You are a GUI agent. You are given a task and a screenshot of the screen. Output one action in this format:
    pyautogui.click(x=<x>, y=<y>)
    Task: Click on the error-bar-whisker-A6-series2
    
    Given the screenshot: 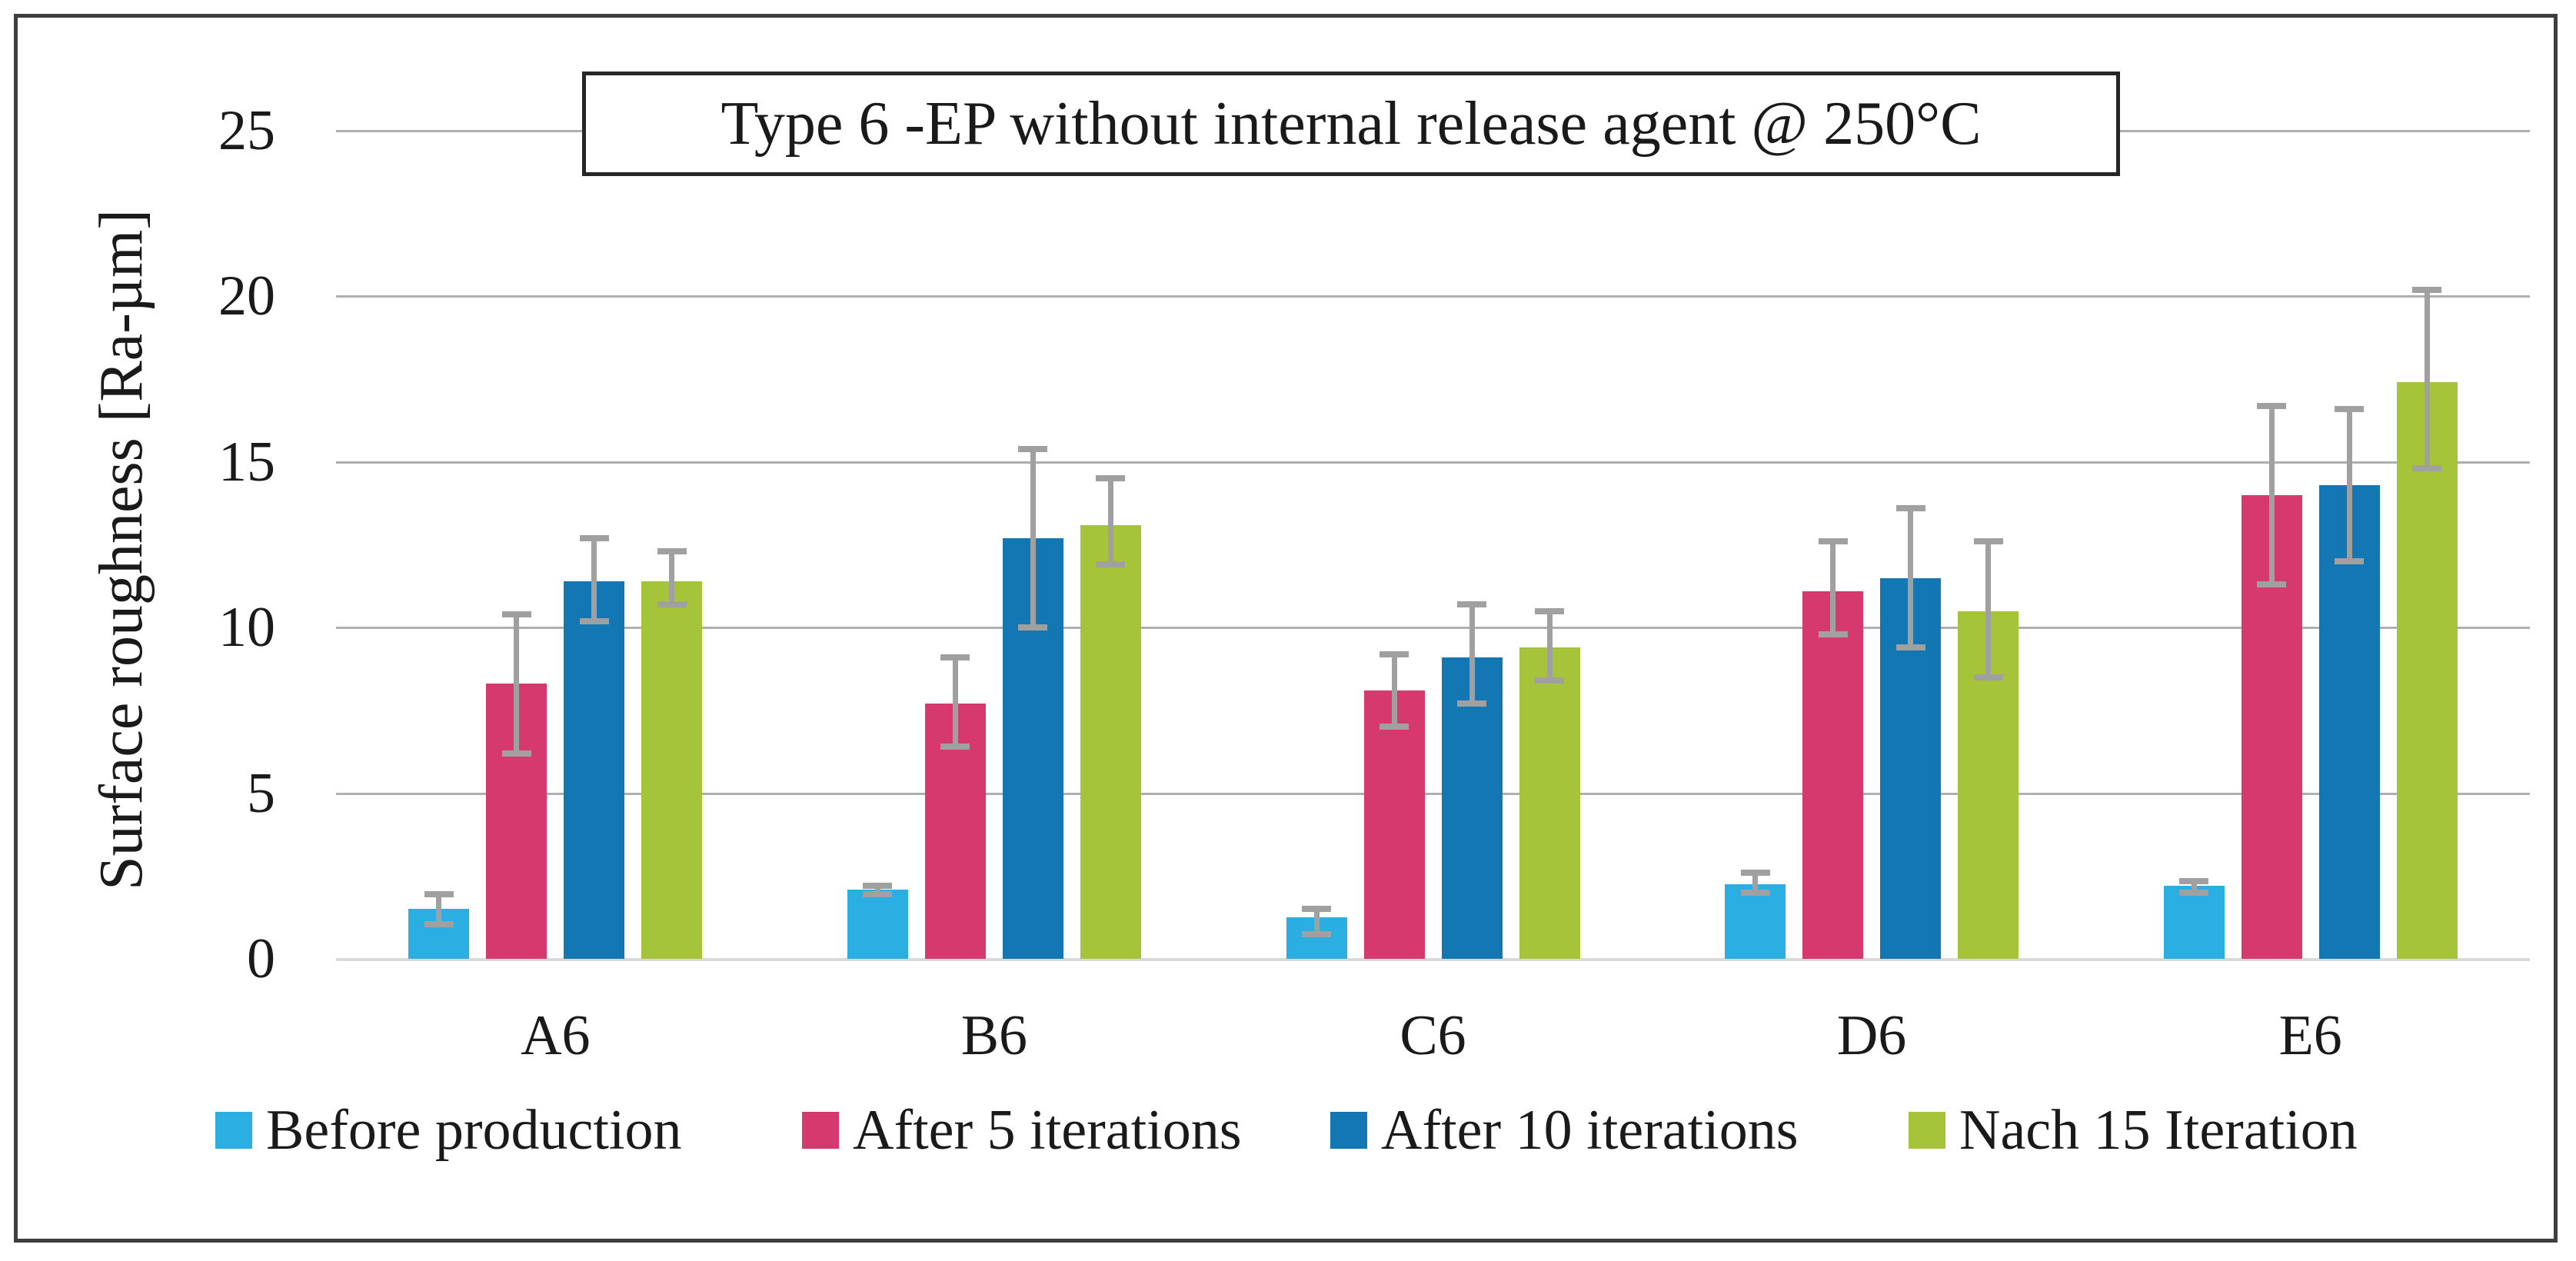 What is the action you would take?
    pyautogui.click(x=517, y=684)
    